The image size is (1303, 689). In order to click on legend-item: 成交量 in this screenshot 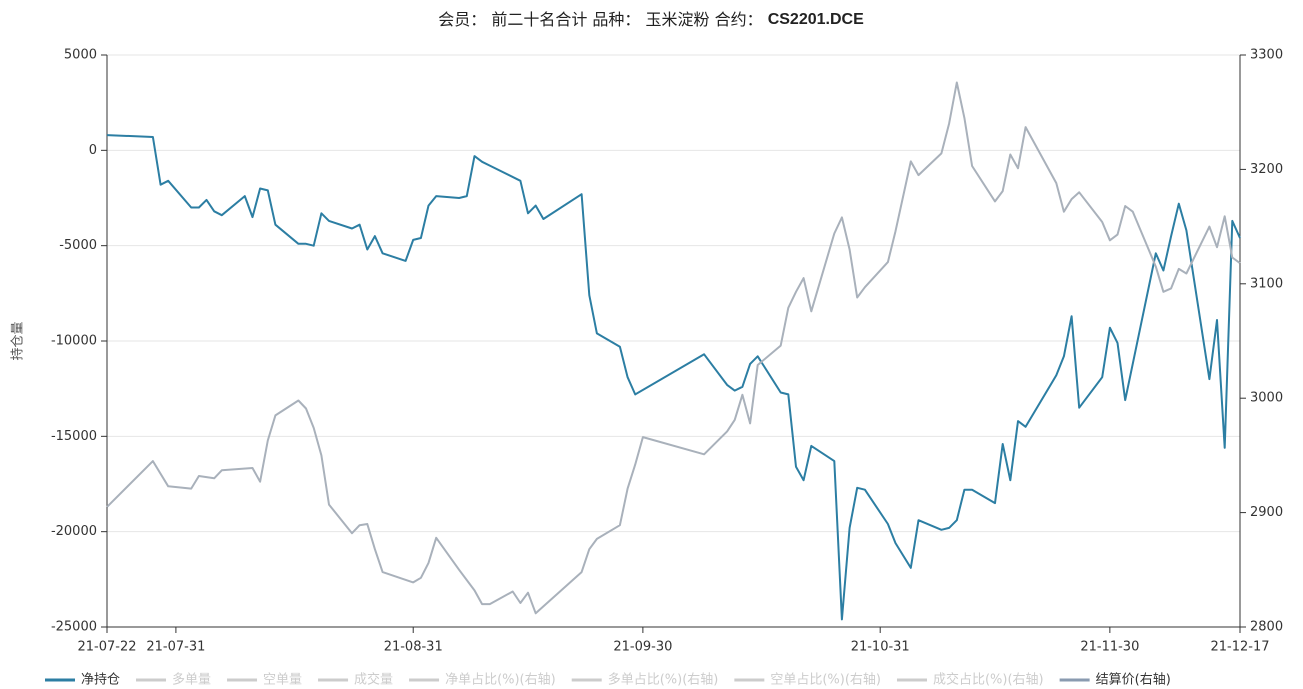, I will do `click(355, 680)`.